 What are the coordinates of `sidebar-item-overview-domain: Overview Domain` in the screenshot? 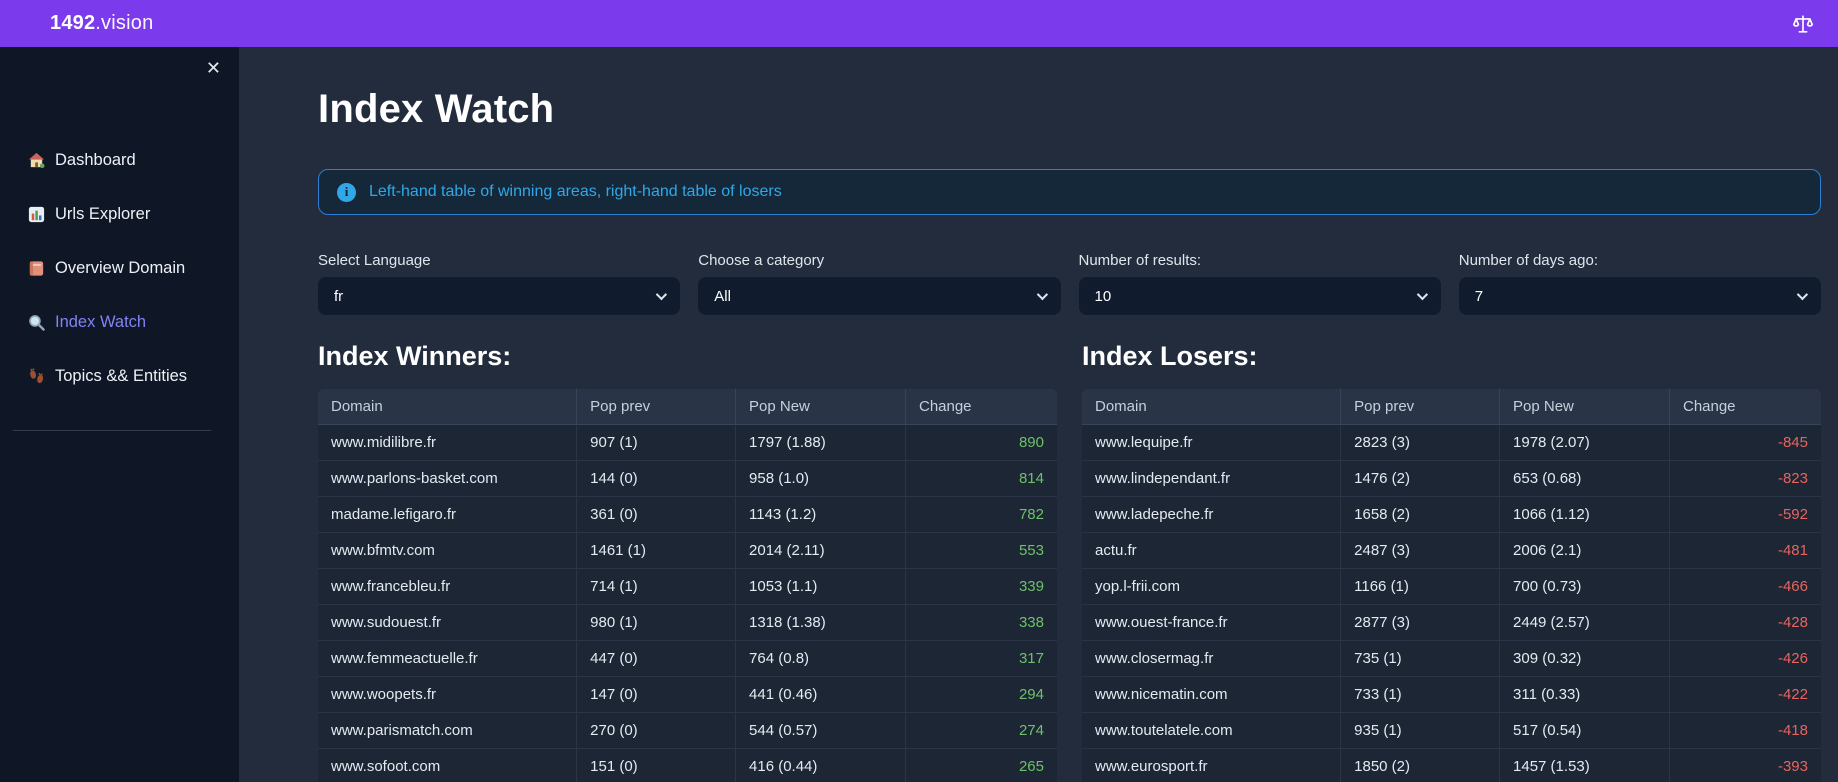 It's located at (133, 268).